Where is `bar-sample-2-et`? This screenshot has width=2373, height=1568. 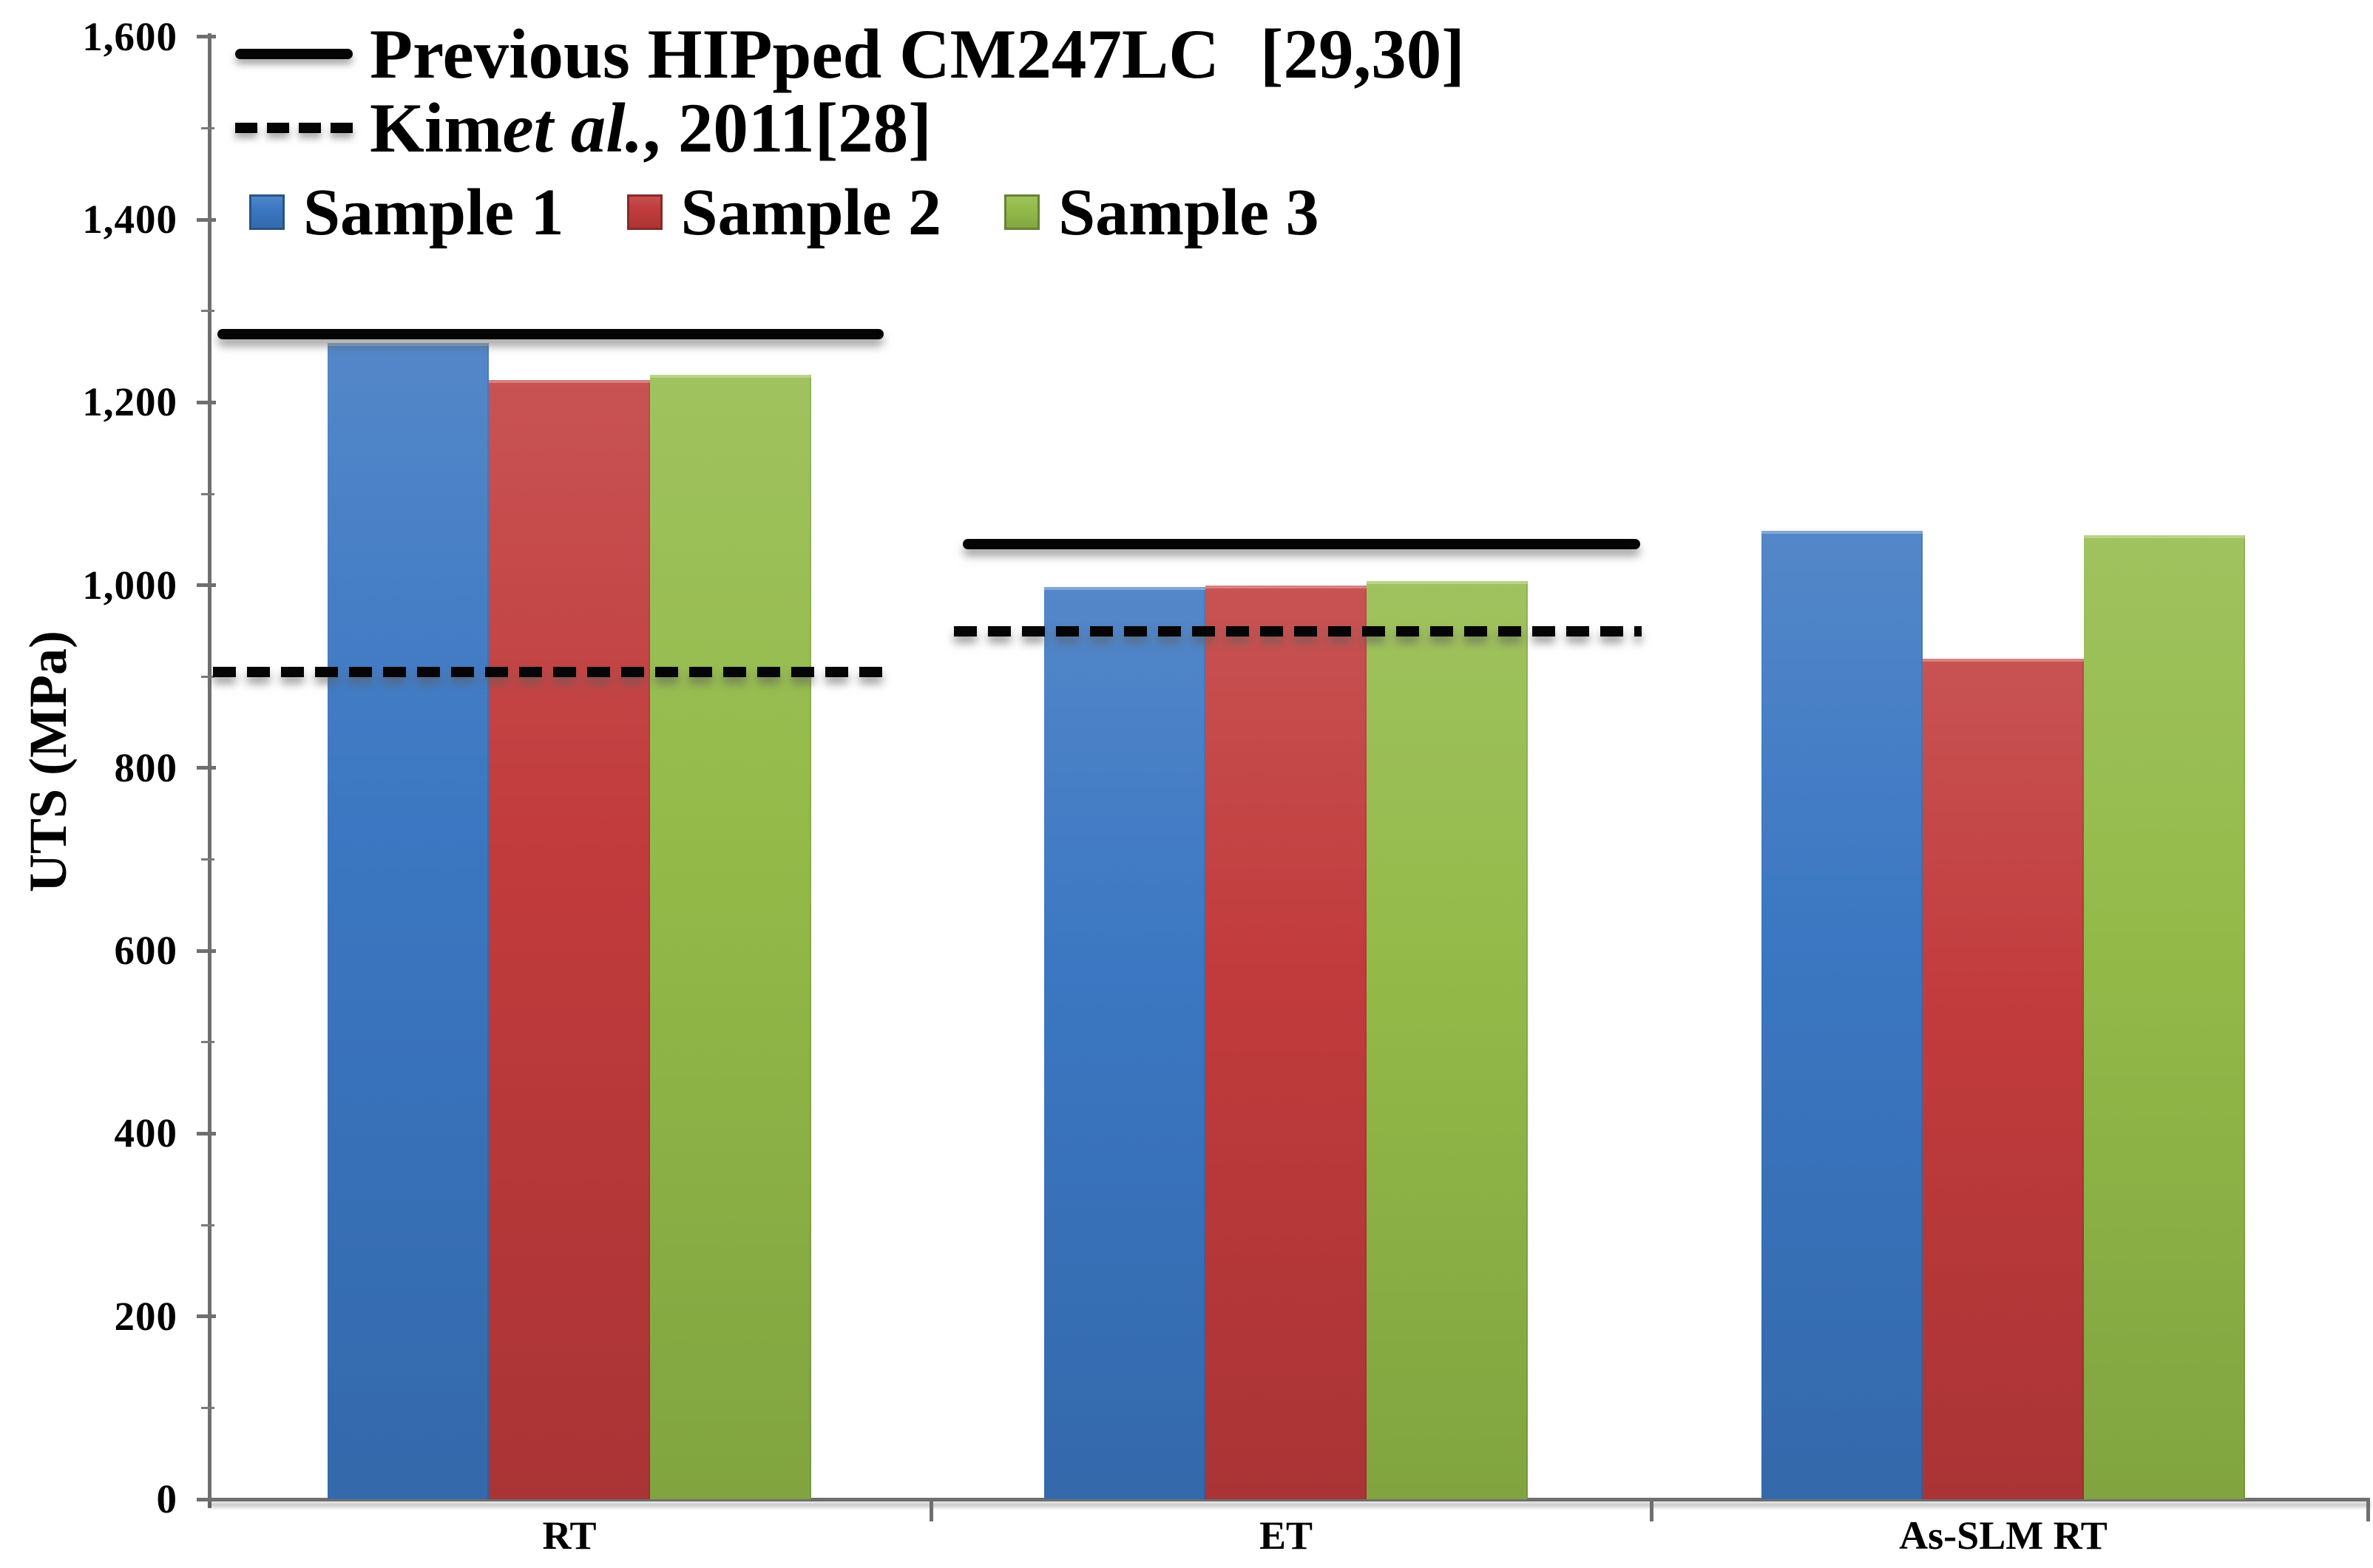 bar-sample-2-et is located at coordinates (1286, 1042).